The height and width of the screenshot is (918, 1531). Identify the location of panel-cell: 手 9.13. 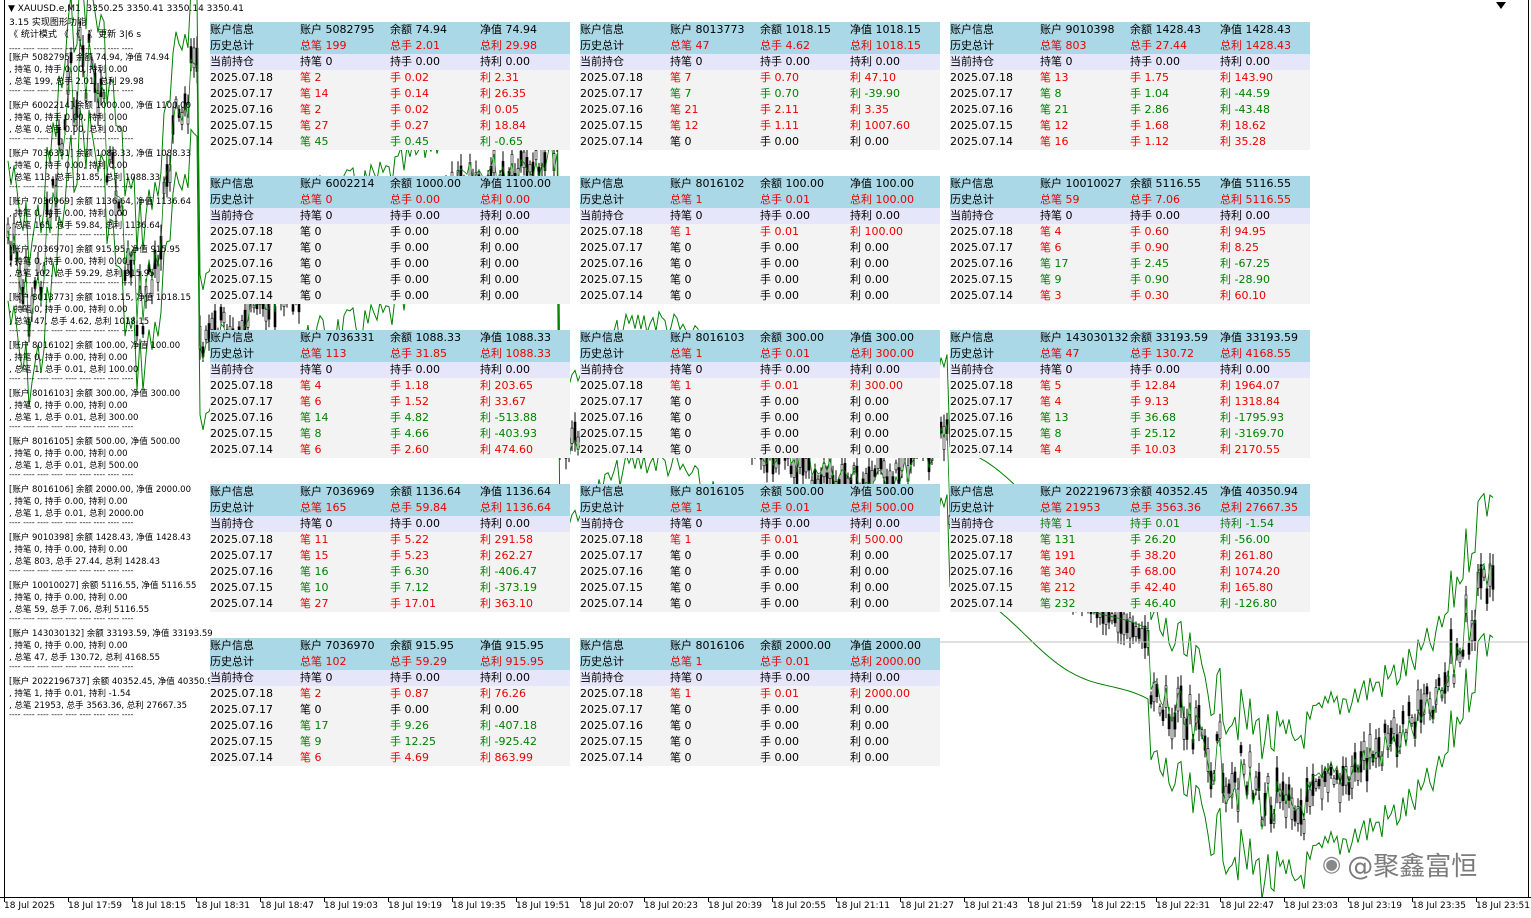
(1149, 401).